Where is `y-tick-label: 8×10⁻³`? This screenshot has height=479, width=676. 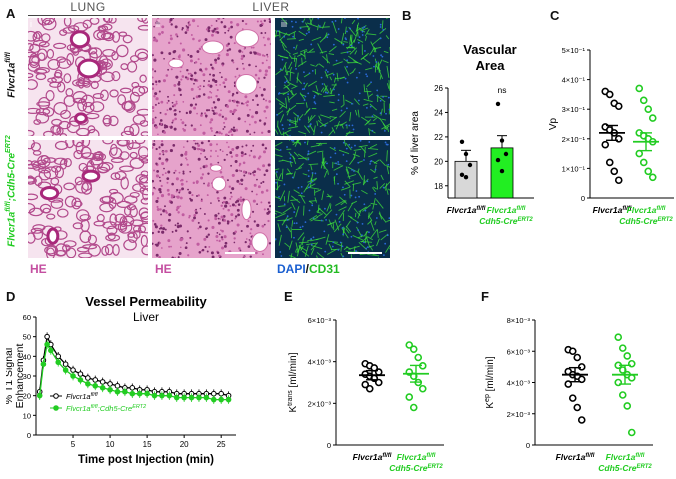 y-tick-label: 8×10⁻³ is located at coordinates (519, 320).